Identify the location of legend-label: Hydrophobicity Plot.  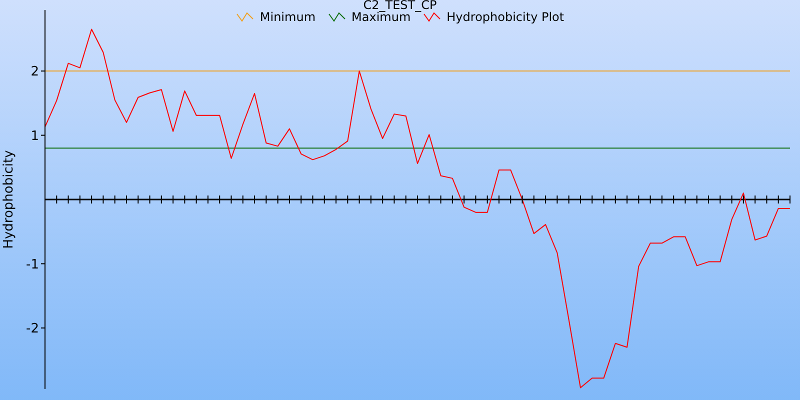
(505, 17).